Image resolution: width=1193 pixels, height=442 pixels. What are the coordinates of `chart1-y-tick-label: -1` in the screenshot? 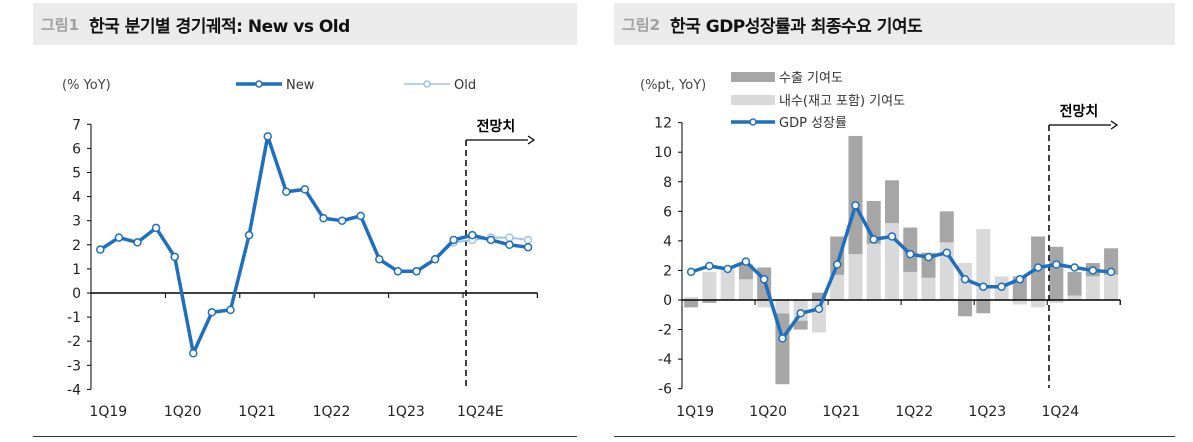 It's located at (74, 318).